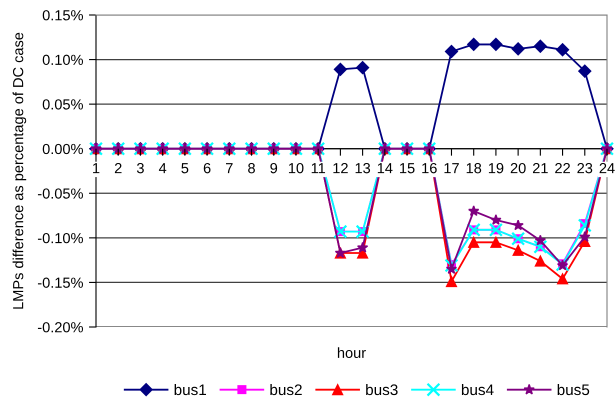 The width and height of the screenshot is (616, 414). I want to click on y-tick-label: -0.15%, so click(60, 283).